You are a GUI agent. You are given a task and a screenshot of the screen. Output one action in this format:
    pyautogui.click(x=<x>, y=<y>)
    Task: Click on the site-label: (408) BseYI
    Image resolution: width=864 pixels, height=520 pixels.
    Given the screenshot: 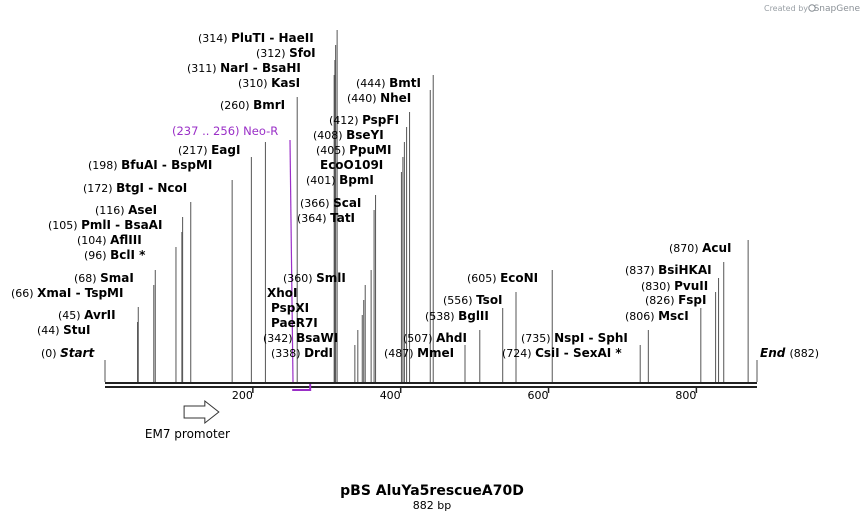 What is the action you would take?
    pyautogui.click(x=348, y=135)
    